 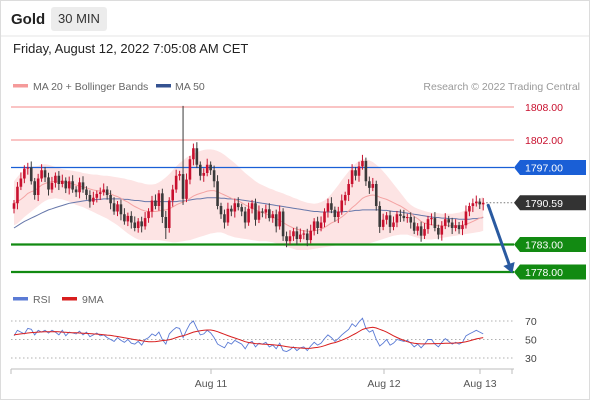 What do you see at coordinates (248, 337) in the screenshot?
I see `rsi-ma-line` at bounding box center [248, 337].